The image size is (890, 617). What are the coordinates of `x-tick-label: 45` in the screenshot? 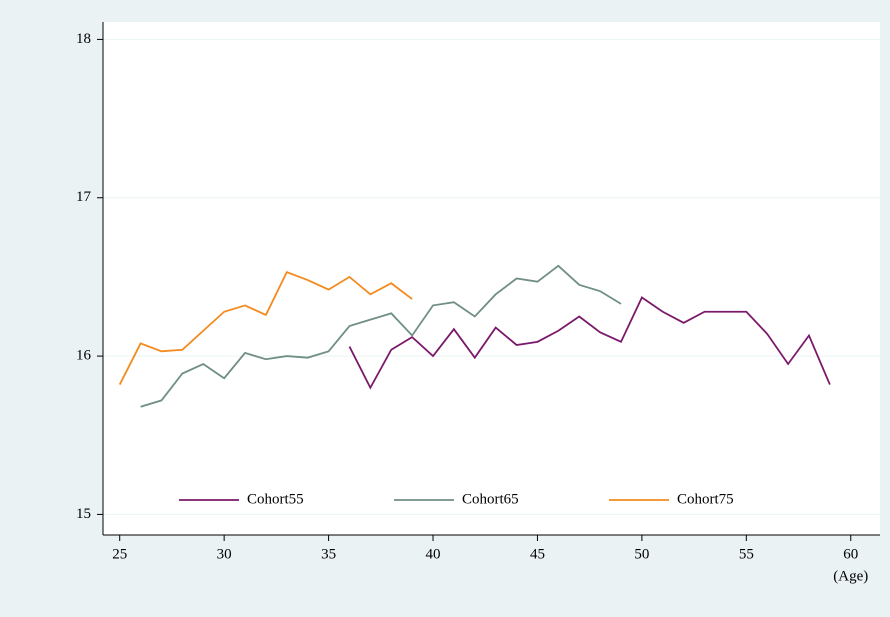 It's located at (537, 554).